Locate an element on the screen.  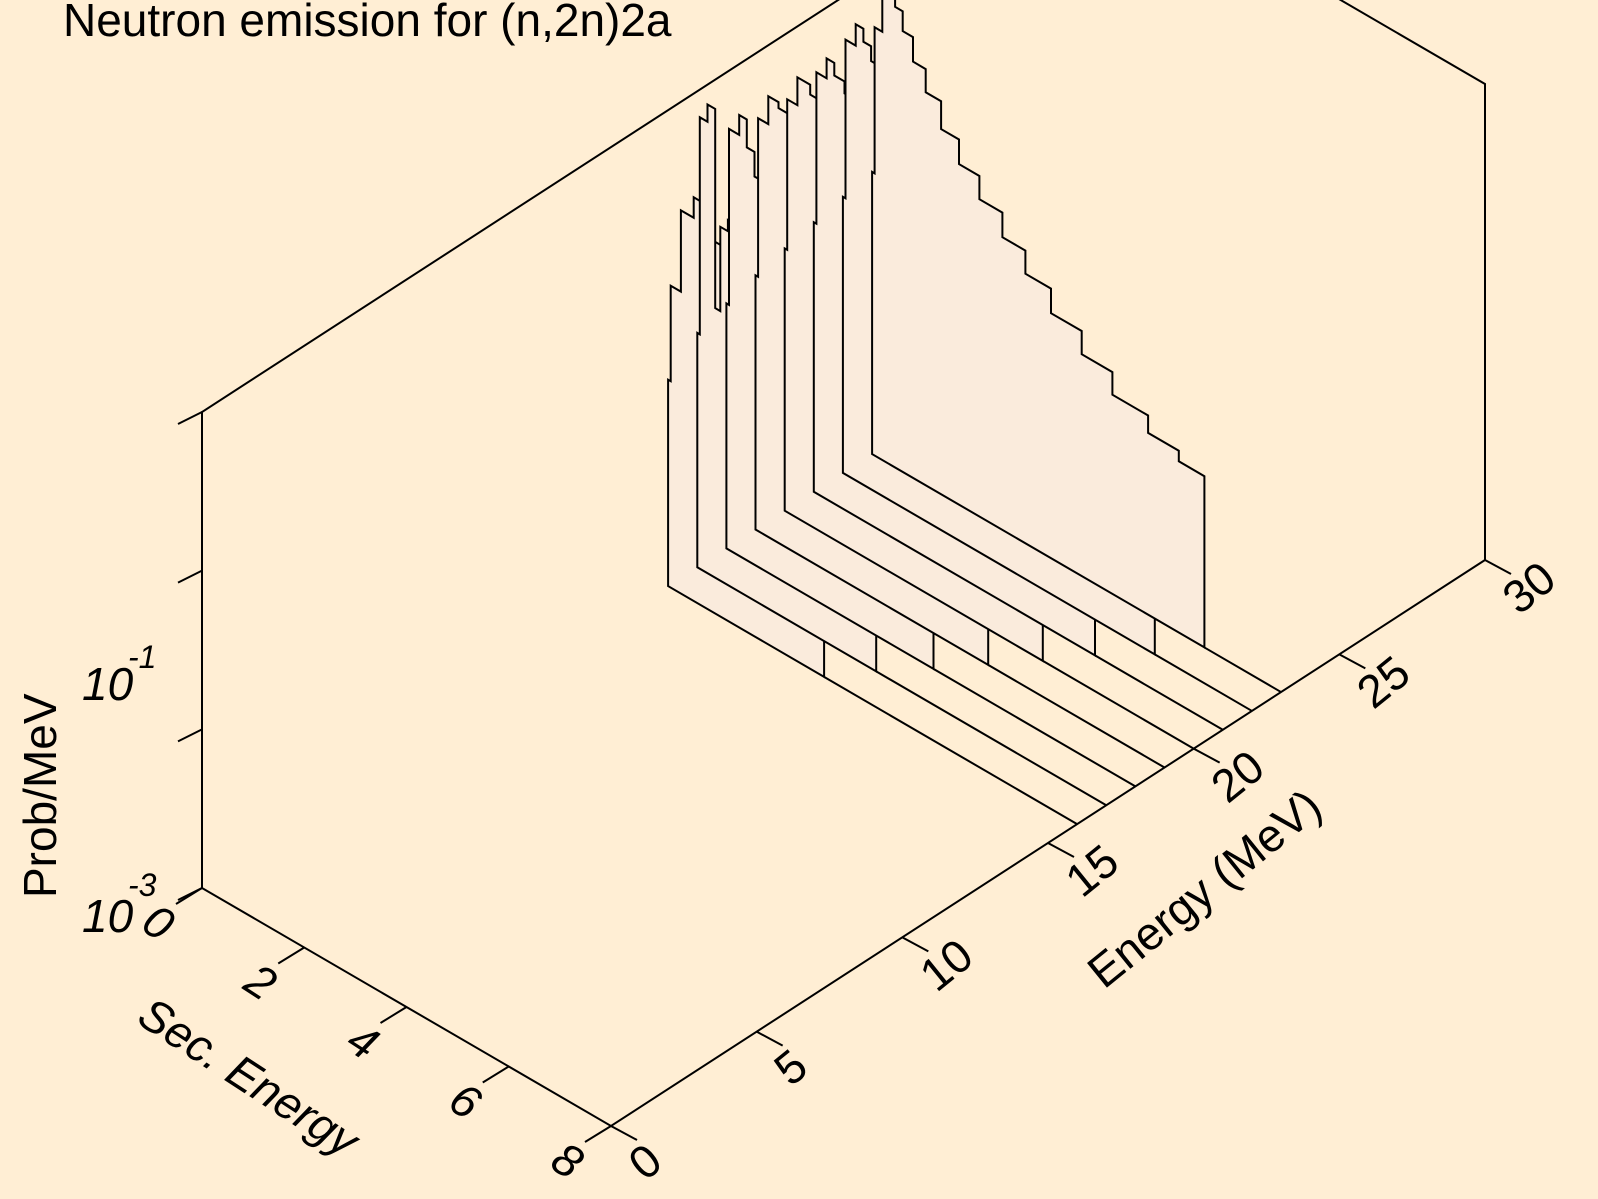
svg-text: -1 is located at coordinates (142, 657).